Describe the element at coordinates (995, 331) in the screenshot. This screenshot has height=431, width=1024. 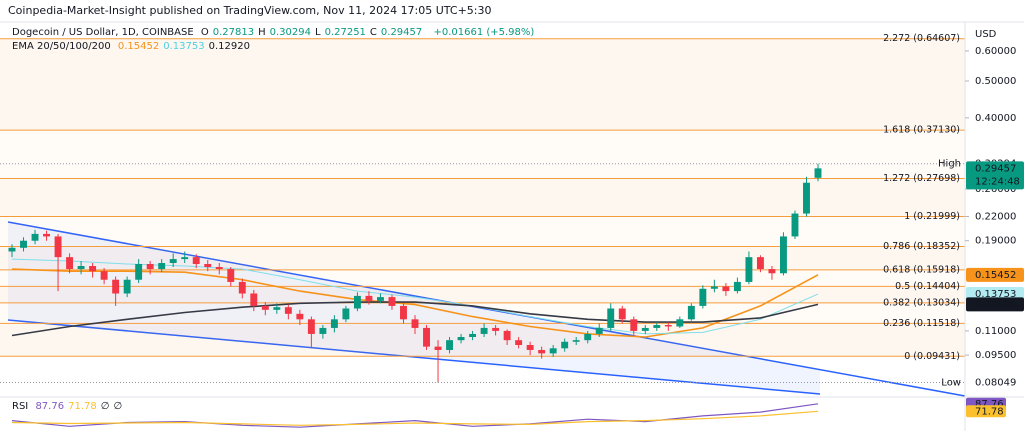
I see `y-tick-label: 0.11000` at that location.